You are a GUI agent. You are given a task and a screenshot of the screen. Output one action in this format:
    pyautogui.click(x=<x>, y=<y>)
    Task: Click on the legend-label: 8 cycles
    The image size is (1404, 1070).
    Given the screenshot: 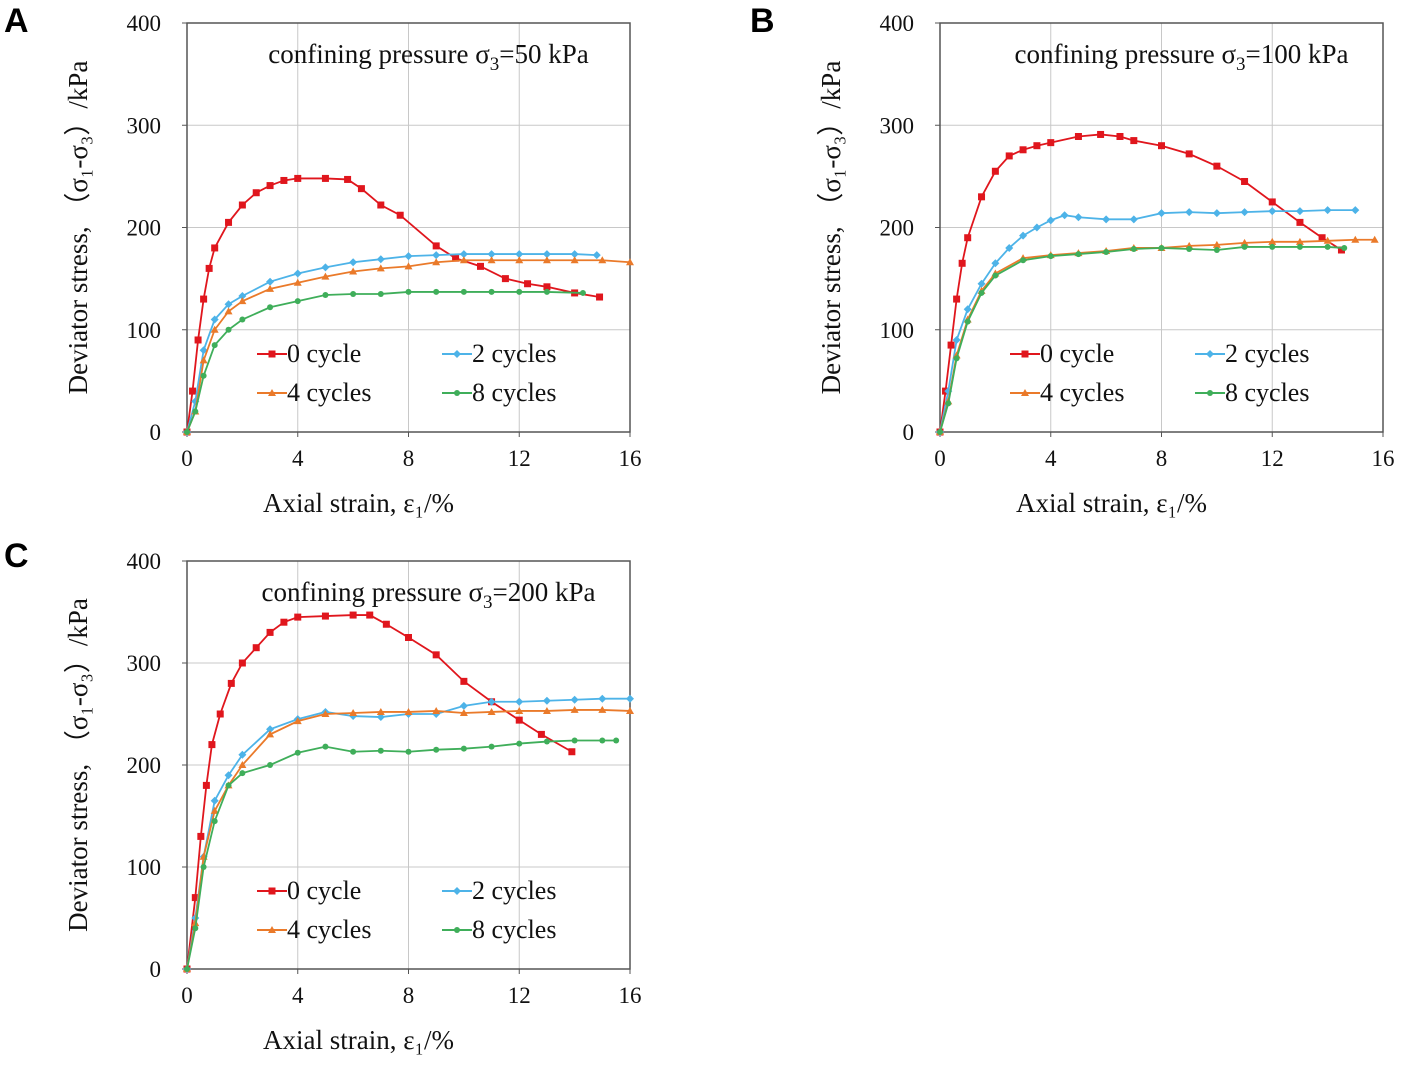 What is the action you would take?
    pyautogui.click(x=1267, y=392)
    